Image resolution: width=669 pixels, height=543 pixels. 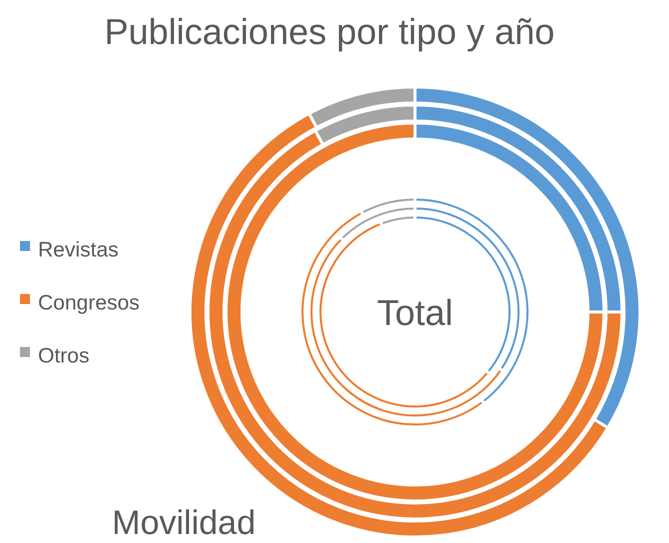 What do you see at coordinates (78, 250) in the screenshot?
I see `legend-label: Revistas` at bounding box center [78, 250].